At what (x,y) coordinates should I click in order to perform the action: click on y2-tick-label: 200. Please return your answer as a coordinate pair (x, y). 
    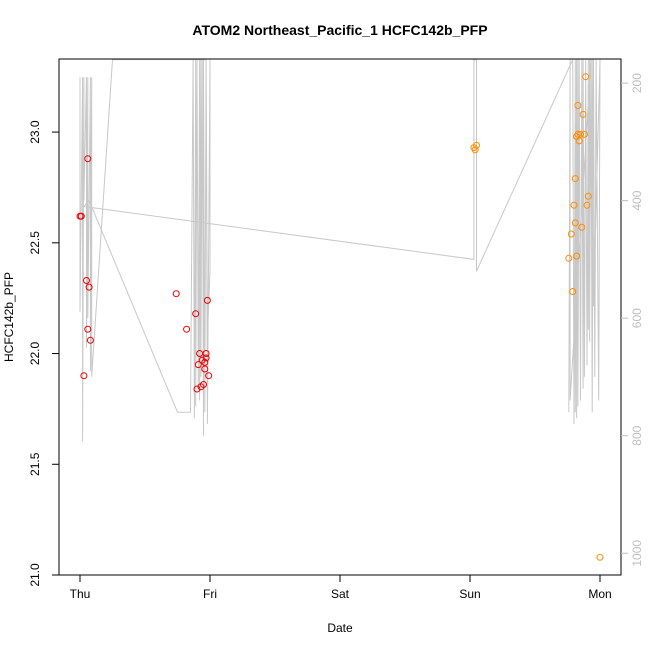
    Looking at the image, I should click on (637, 83).